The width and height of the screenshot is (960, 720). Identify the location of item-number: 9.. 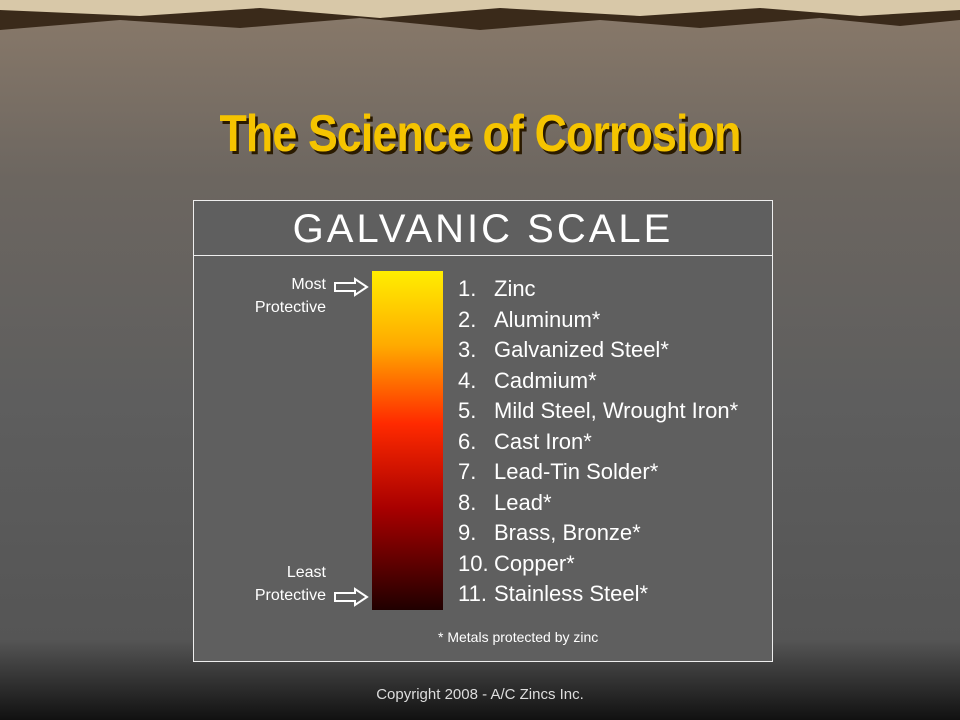
(467, 532).